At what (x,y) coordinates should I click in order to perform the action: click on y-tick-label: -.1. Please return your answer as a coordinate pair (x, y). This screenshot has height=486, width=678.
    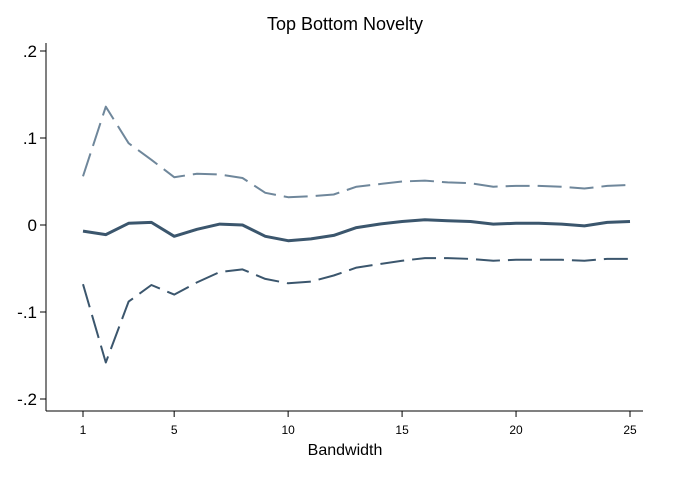
    Looking at the image, I should click on (27, 312).